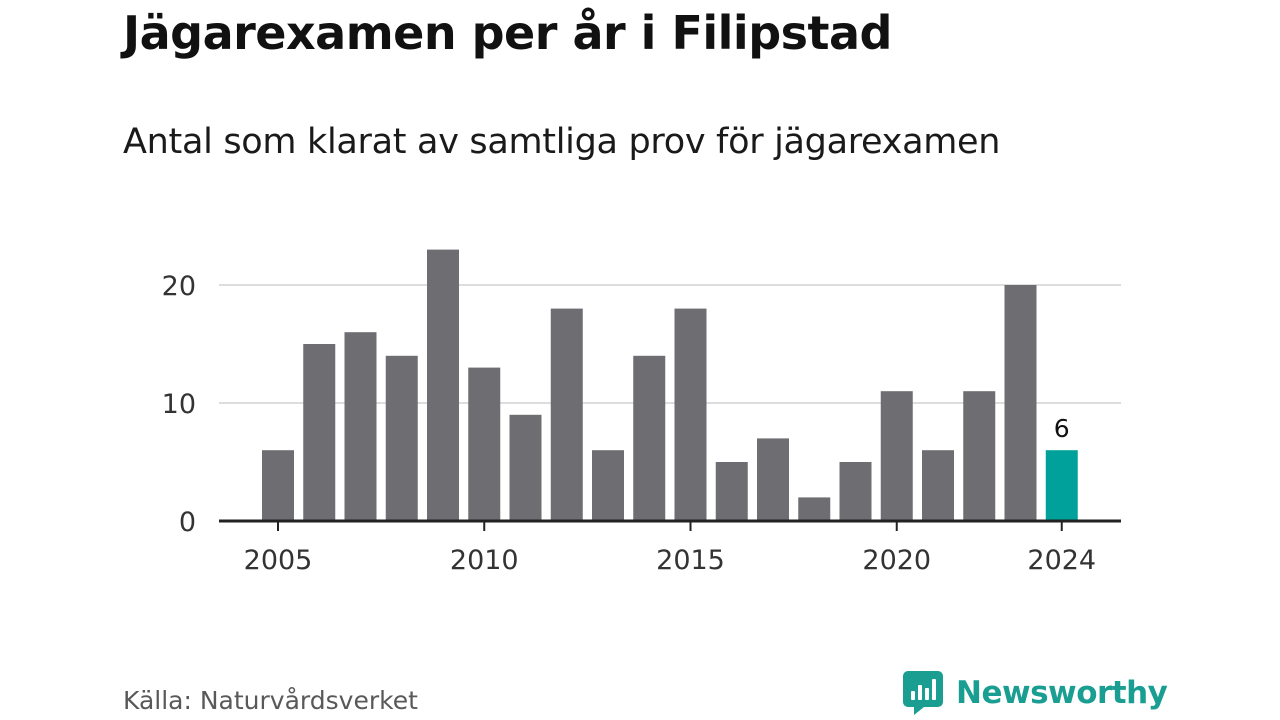 This screenshot has height=720, width=1280. What do you see at coordinates (1062, 428) in the screenshot?
I see `data-label: 6` at bounding box center [1062, 428].